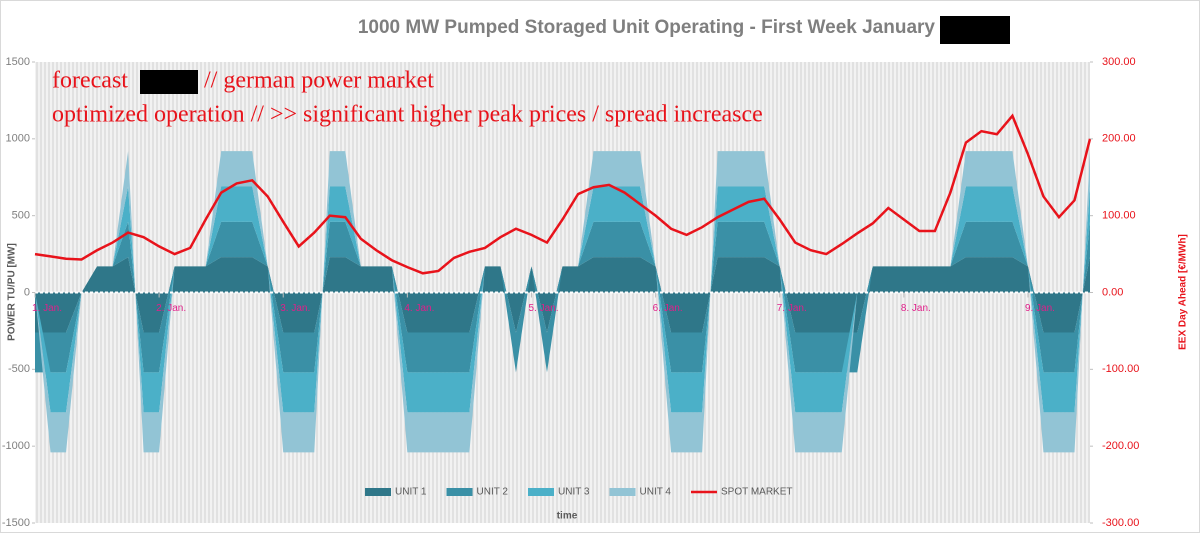  I want to click on y-tick-label: -1000, so click(16, 446).